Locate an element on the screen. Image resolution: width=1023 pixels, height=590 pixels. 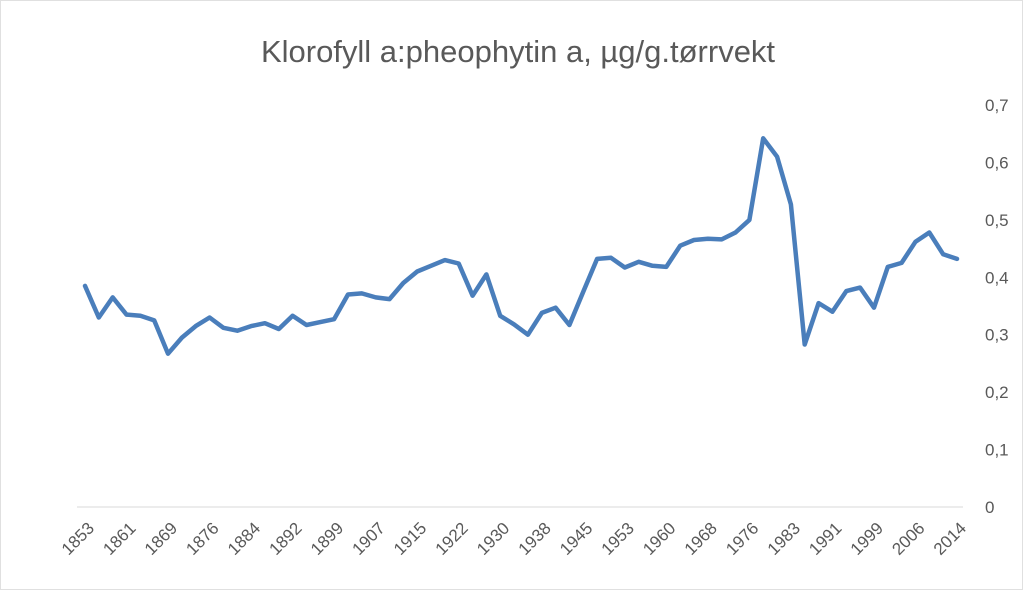
x-tick-label: 1930 is located at coordinates (493, 539).